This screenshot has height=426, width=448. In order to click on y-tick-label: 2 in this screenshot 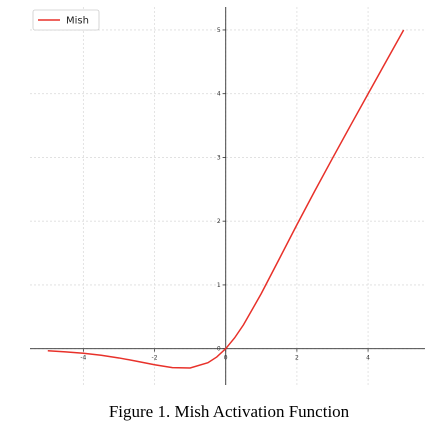, I will do `click(219, 221)`.